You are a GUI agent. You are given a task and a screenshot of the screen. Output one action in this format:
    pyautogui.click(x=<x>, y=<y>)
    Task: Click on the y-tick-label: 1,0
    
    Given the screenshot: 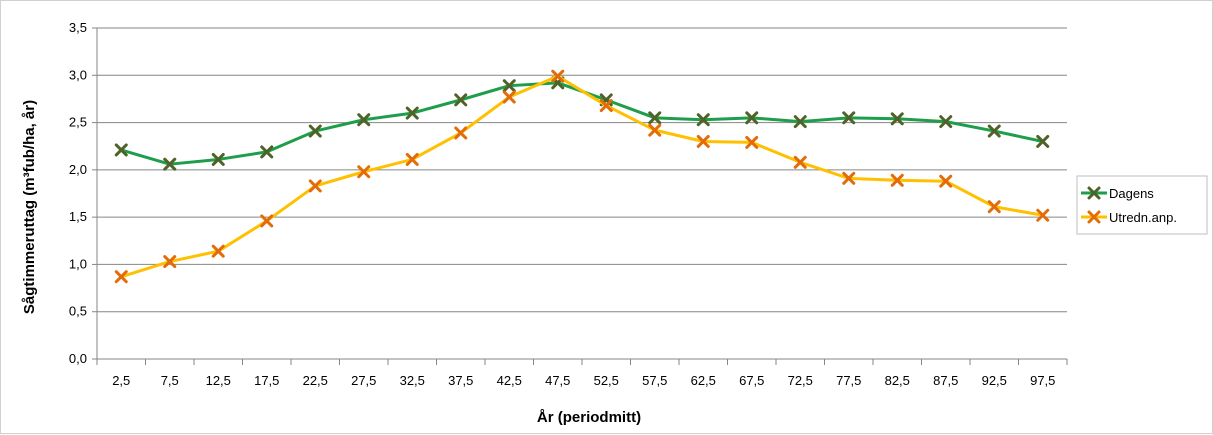 What is the action you would take?
    pyautogui.click(x=78, y=263)
    